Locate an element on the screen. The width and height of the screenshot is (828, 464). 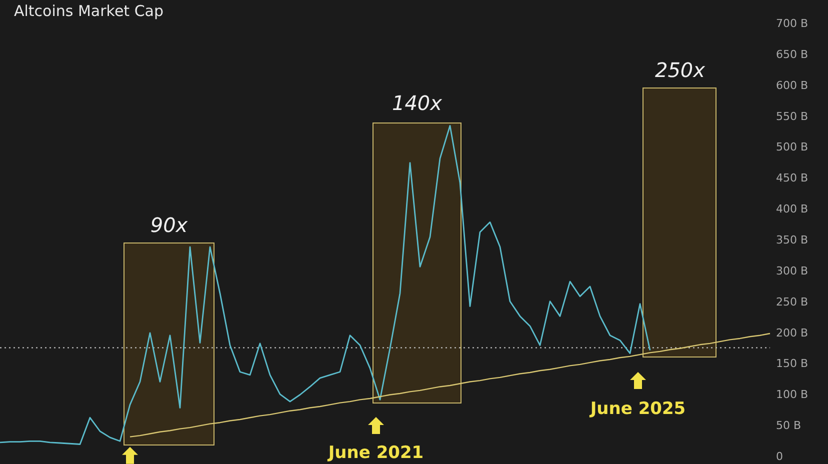
y-tick-label: 550 B is located at coordinates (792, 116).